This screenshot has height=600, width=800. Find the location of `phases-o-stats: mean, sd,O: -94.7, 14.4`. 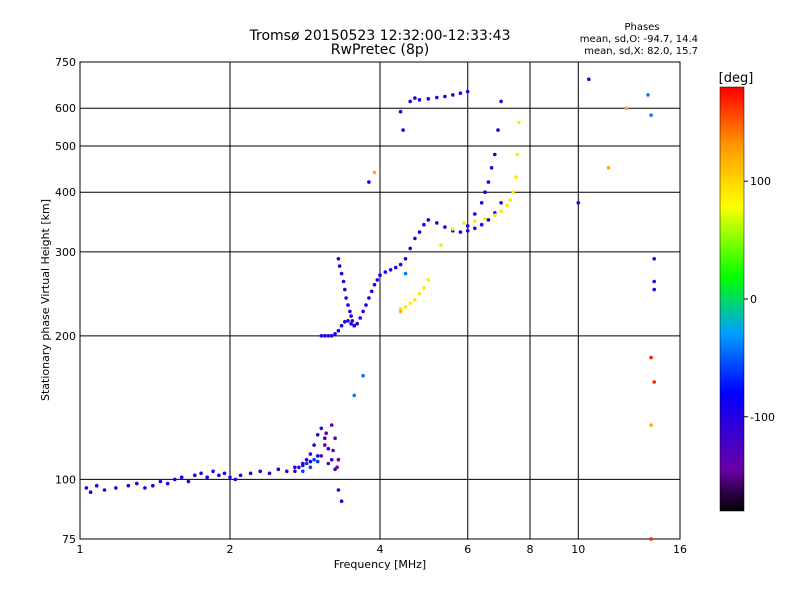

phases-o-stats: mean, sd,O: -94.7, 14.4 is located at coordinates (639, 39).